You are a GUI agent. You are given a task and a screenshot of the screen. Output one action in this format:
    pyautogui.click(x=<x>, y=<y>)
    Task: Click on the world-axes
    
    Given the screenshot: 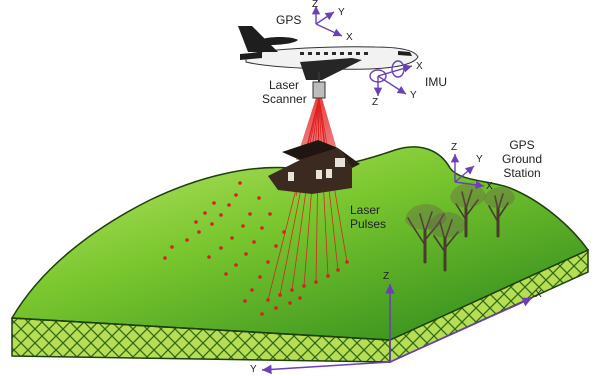 What is the action you would take?
    pyautogui.click(x=397, y=329)
    